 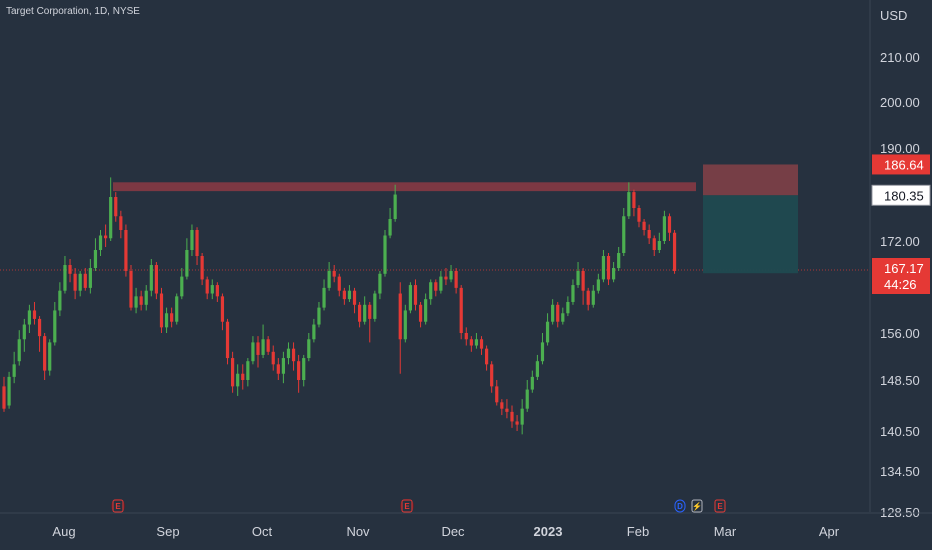 I want to click on price-tick-label: 140.50, so click(x=900, y=431).